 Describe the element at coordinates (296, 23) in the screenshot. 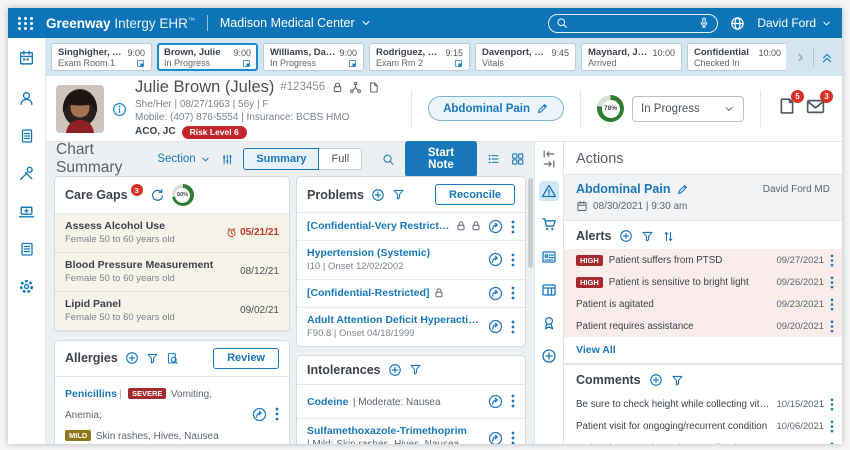

I see `practice-selector: Madison Medical Center` at that location.